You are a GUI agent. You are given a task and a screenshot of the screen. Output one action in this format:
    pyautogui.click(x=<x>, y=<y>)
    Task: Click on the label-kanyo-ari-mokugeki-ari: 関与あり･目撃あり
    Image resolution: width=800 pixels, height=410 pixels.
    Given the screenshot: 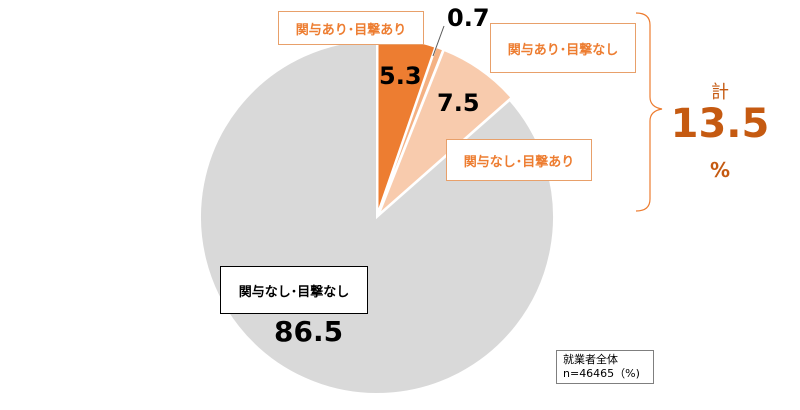 What is the action you would take?
    pyautogui.click(x=351, y=28)
    